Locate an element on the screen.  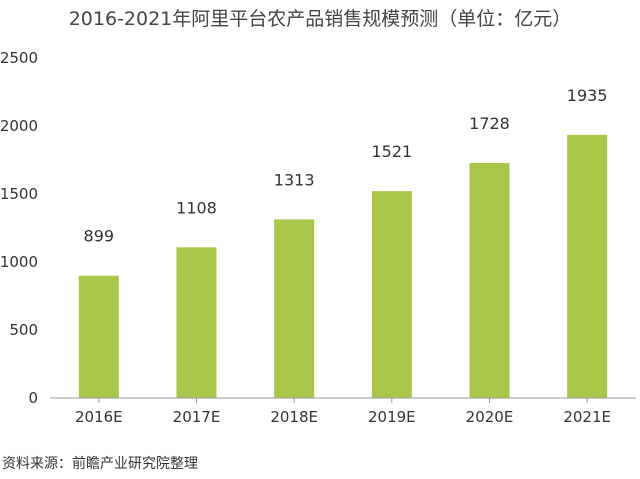
source-note: 资料来源：前瞻产业研究院整理 is located at coordinates (100, 464).